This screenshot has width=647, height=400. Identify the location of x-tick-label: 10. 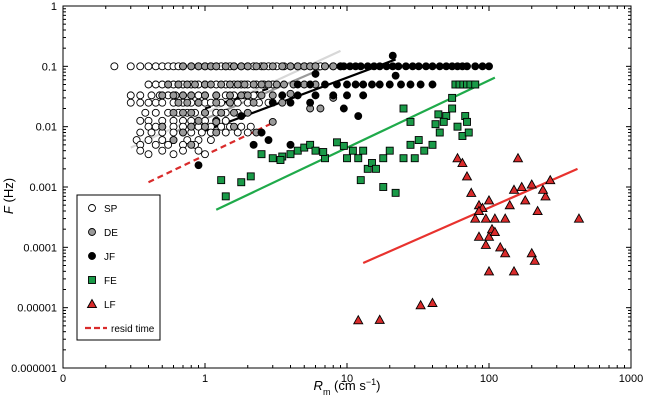
(347, 379).